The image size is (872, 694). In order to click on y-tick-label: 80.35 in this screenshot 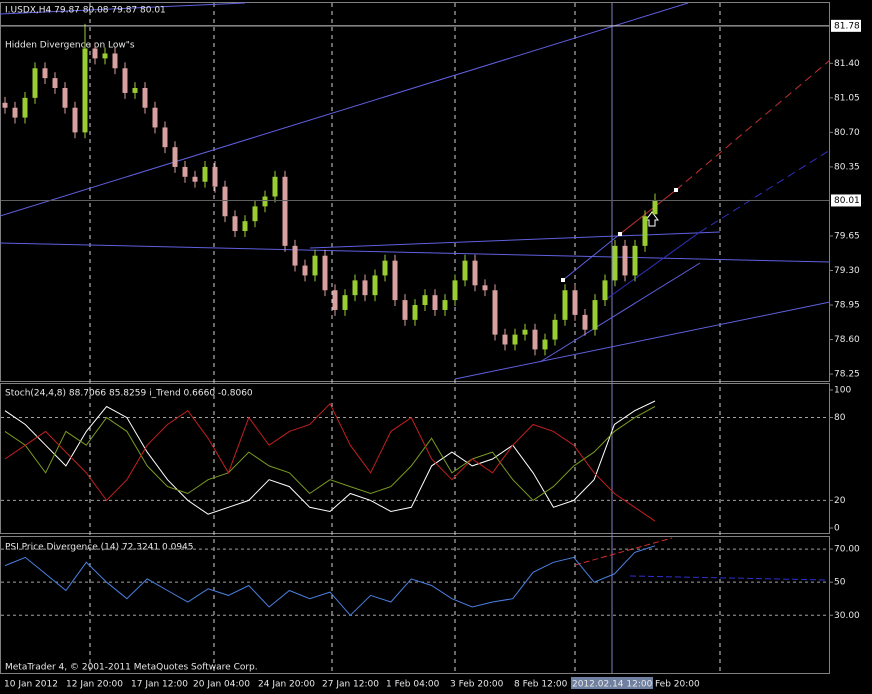, I will do `click(847, 167)`.